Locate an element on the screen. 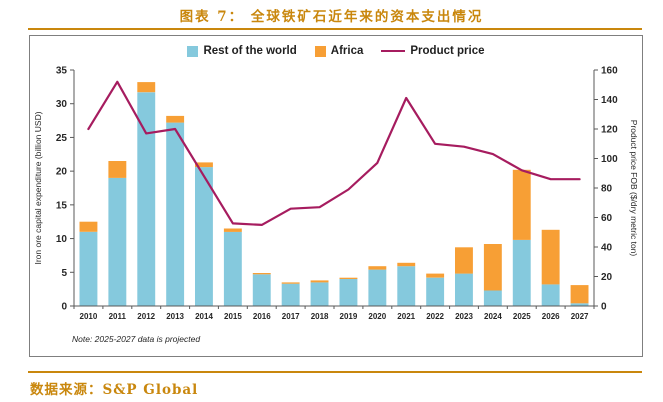  svg-text: 35 is located at coordinates (62, 71).